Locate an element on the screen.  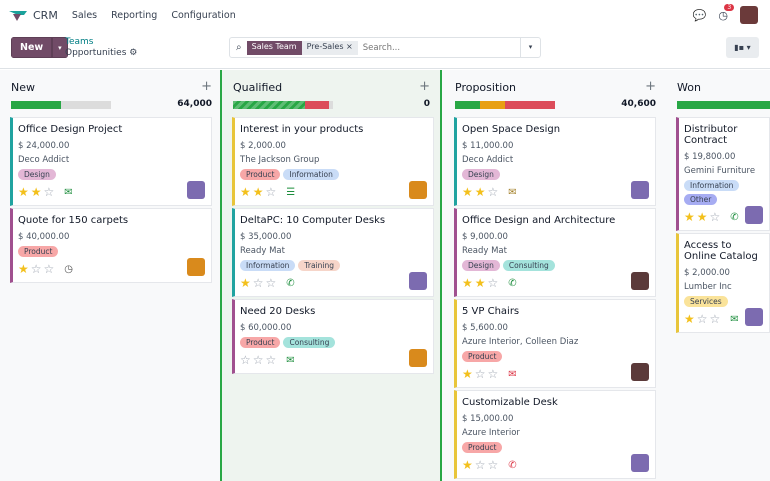
activity-tasks-icon: ☰ is located at coordinates (291, 192).